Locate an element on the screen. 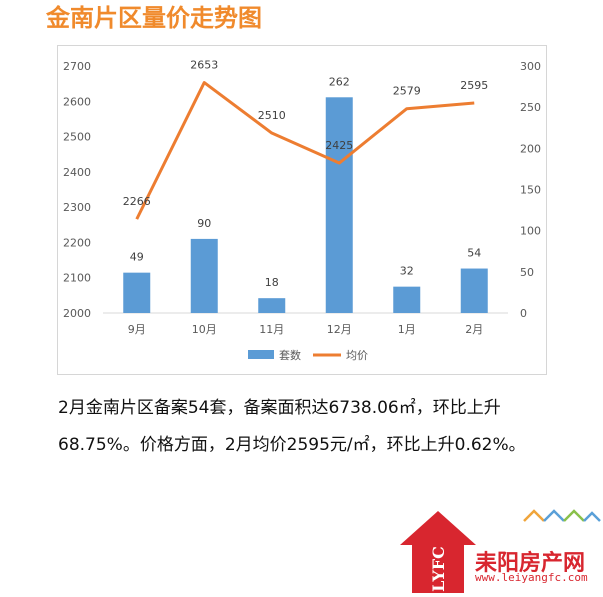 This screenshot has width=603, height=597. left-axis-tick: 2000 is located at coordinates (77, 313).